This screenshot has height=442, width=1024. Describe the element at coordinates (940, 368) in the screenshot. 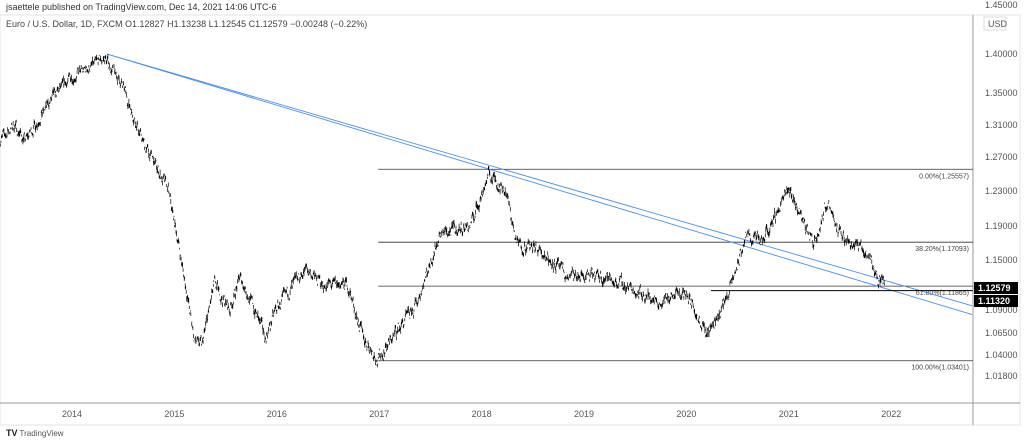

I see `fib-level-label: 100.00%(1.03401)` at that location.